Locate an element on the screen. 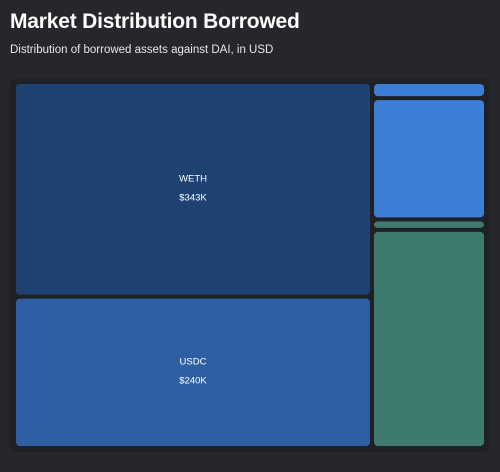 The height and width of the screenshot is (472, 500). treemap-tile-value: $343K is located at coordinates (193, 197).